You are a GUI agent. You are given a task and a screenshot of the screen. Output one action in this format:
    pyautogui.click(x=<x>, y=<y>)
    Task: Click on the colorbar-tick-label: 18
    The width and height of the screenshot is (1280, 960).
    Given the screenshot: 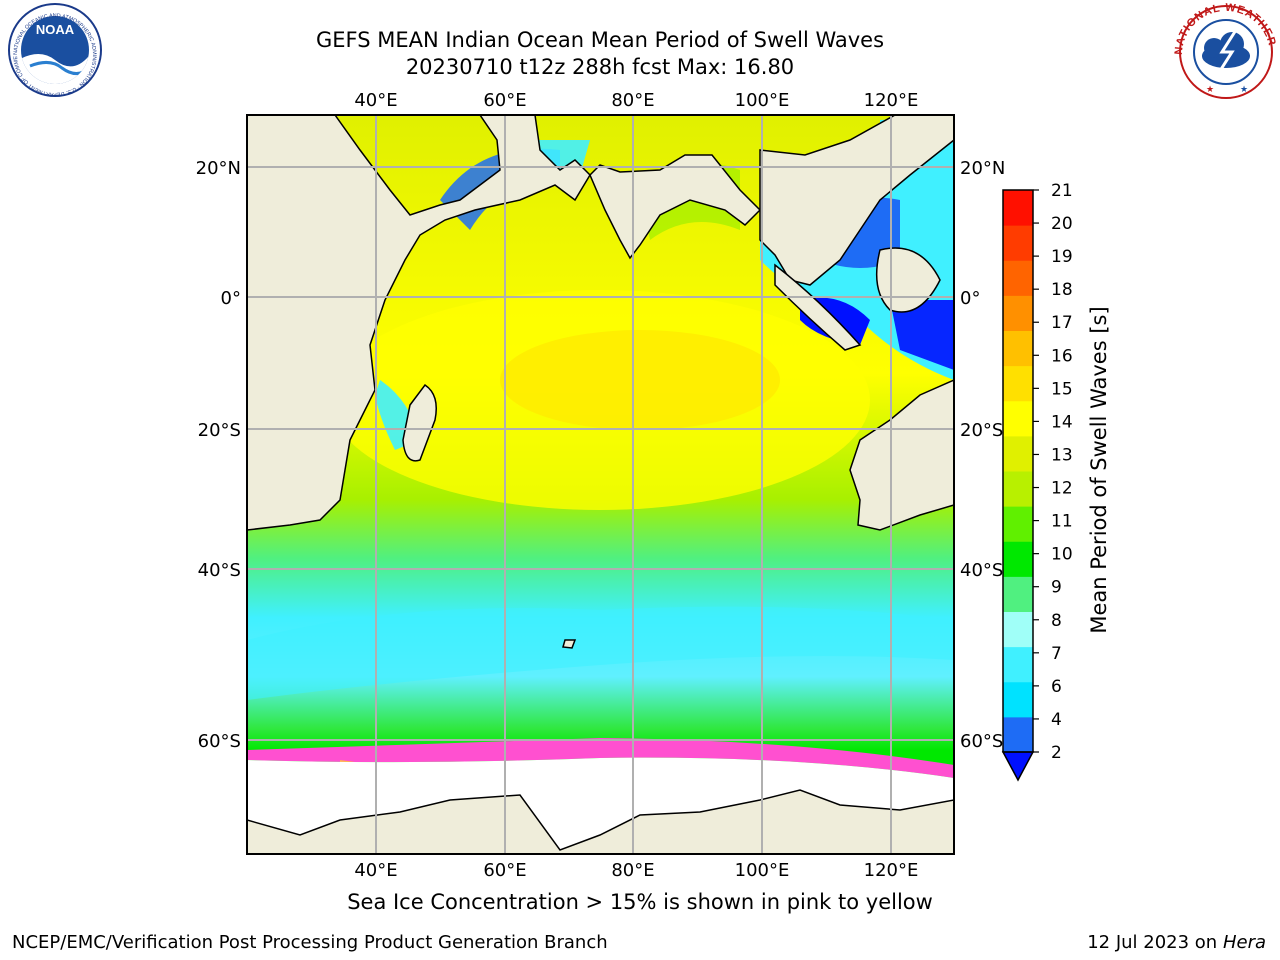 What is the action you would take?
    pyautogui.click(x=1062, y=290)
    